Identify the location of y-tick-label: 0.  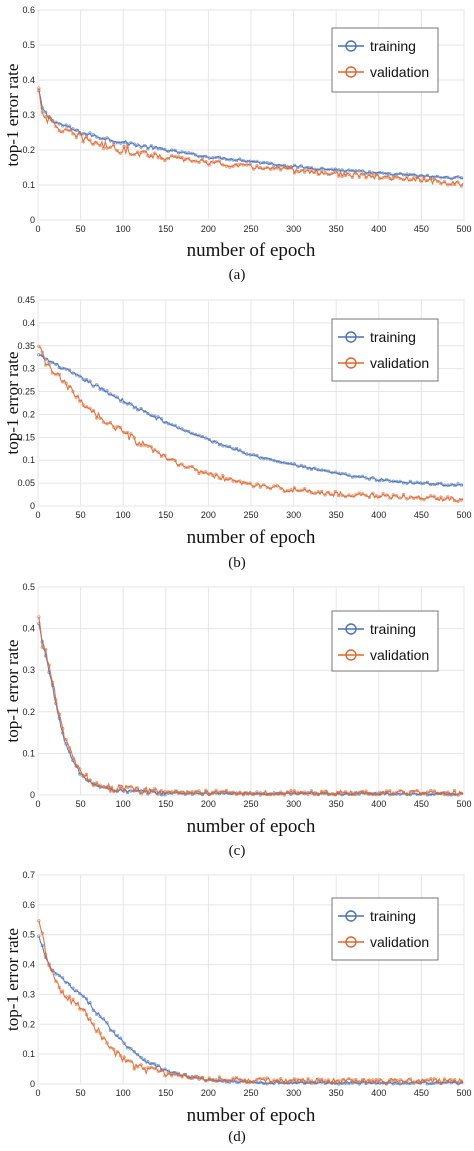
(32, 506).